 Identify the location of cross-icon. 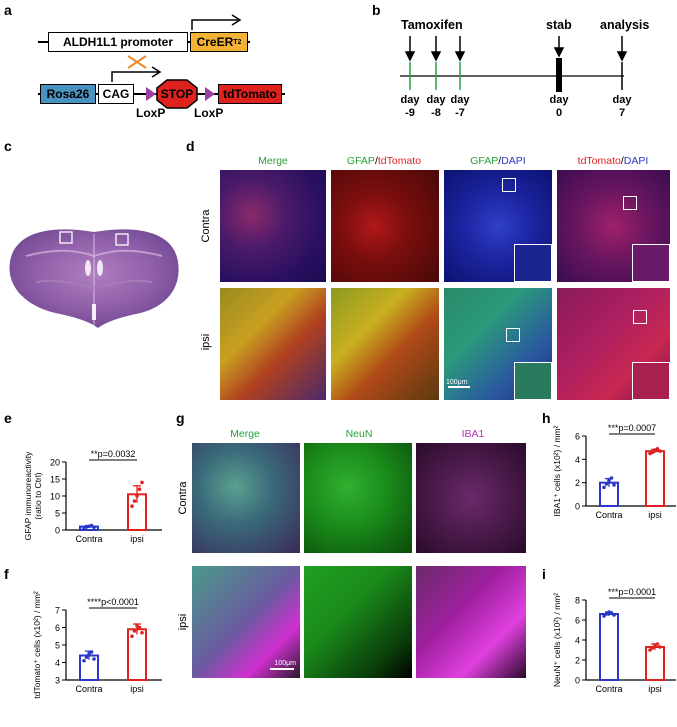
(137, 62).